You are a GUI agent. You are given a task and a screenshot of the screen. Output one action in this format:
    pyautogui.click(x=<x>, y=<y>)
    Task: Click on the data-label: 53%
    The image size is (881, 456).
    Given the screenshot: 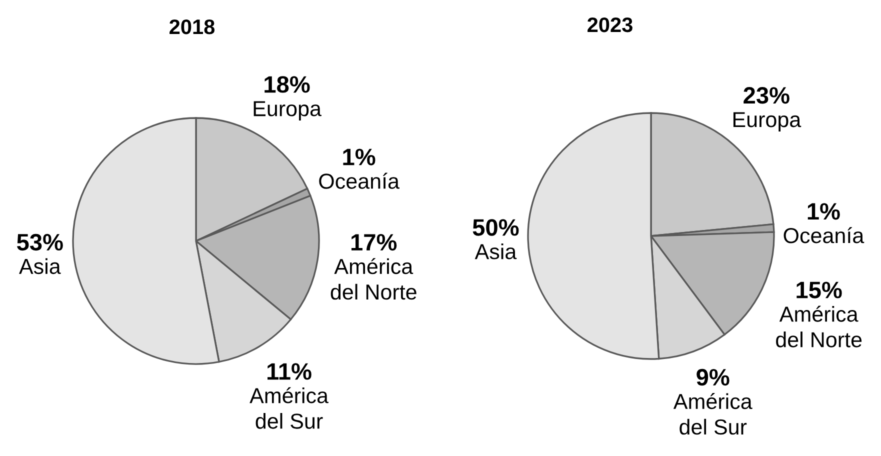 What is the action you would take?
    pyautogui.click(x=40, y=242)
    